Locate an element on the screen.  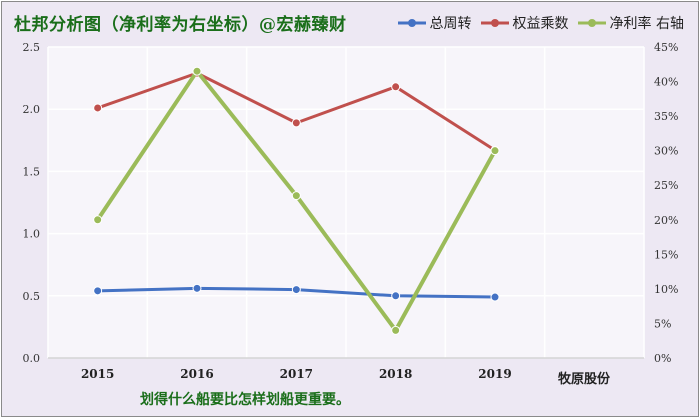
y-right-tick-label: 25% is located at coordinates (666, 185).